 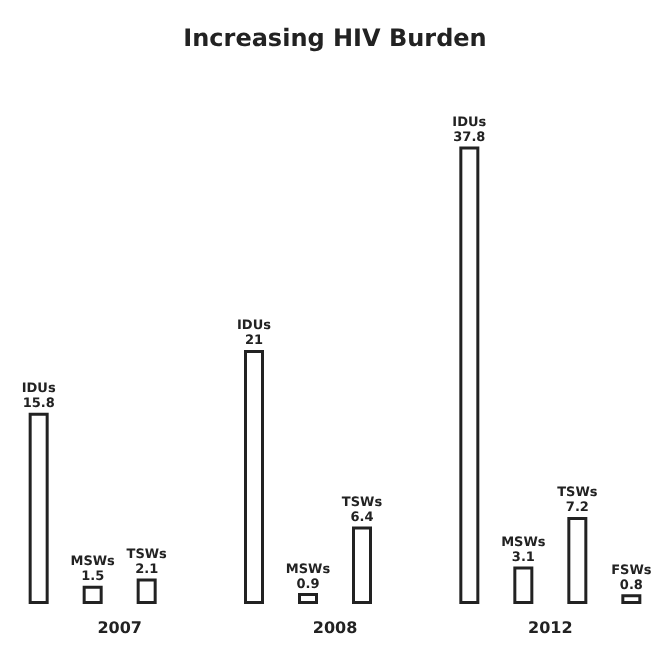 I want to click on x-tick-label: 2008, so click(x=335, y=628).